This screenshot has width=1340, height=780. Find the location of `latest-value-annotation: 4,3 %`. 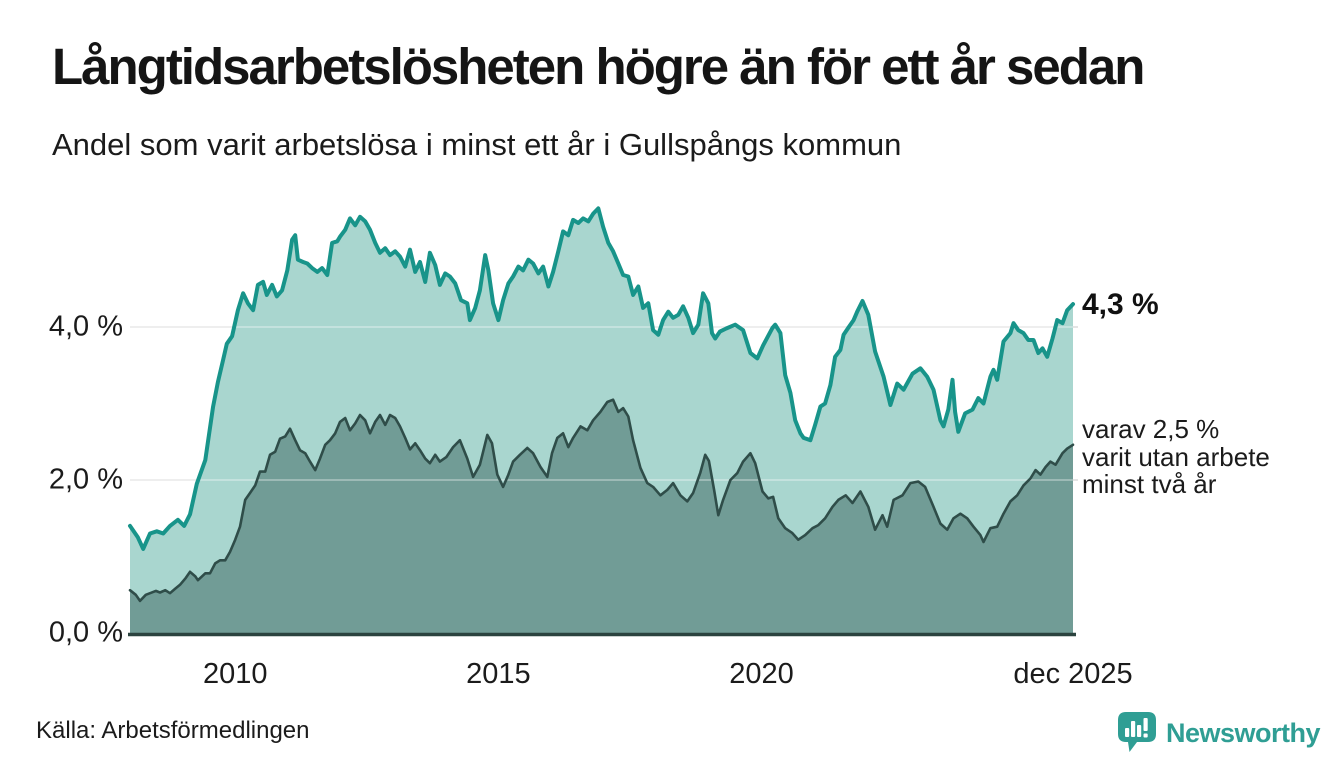

latest-value-annotation: 4,3 % is located at coordinates (1120, 304).